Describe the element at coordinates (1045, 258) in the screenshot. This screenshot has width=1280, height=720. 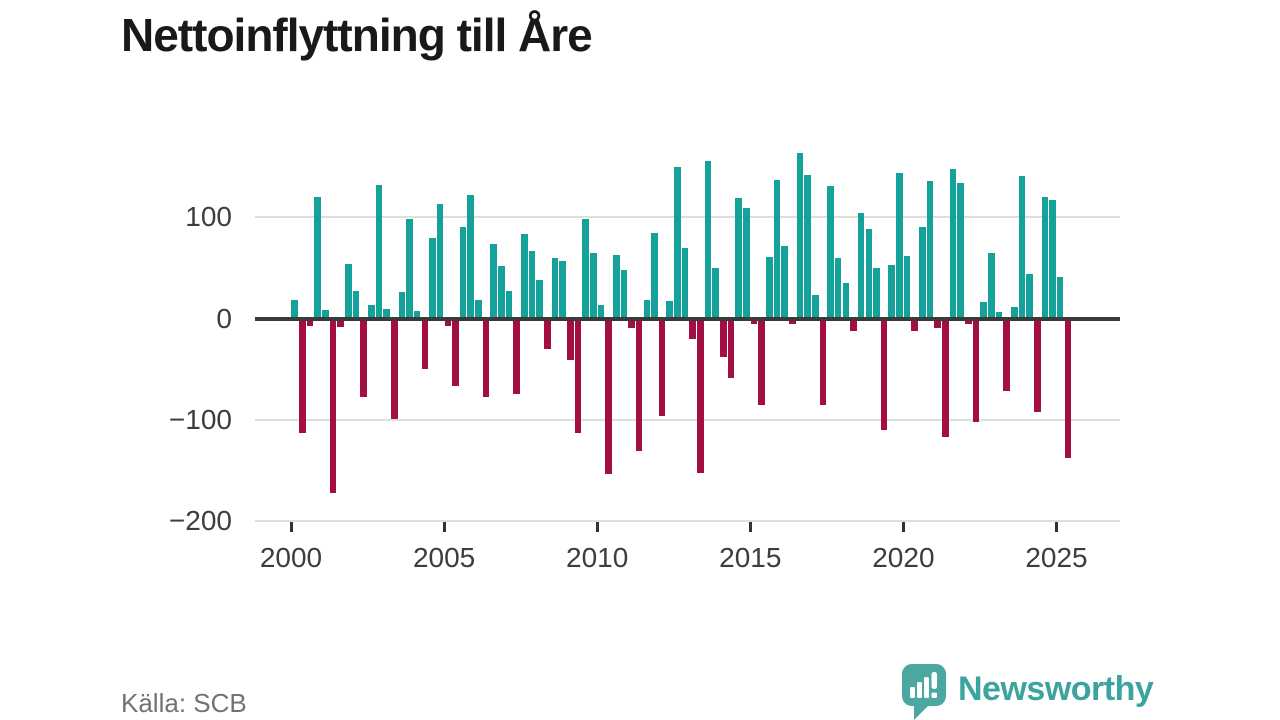
I see `bar-2024-Q3` at that location.